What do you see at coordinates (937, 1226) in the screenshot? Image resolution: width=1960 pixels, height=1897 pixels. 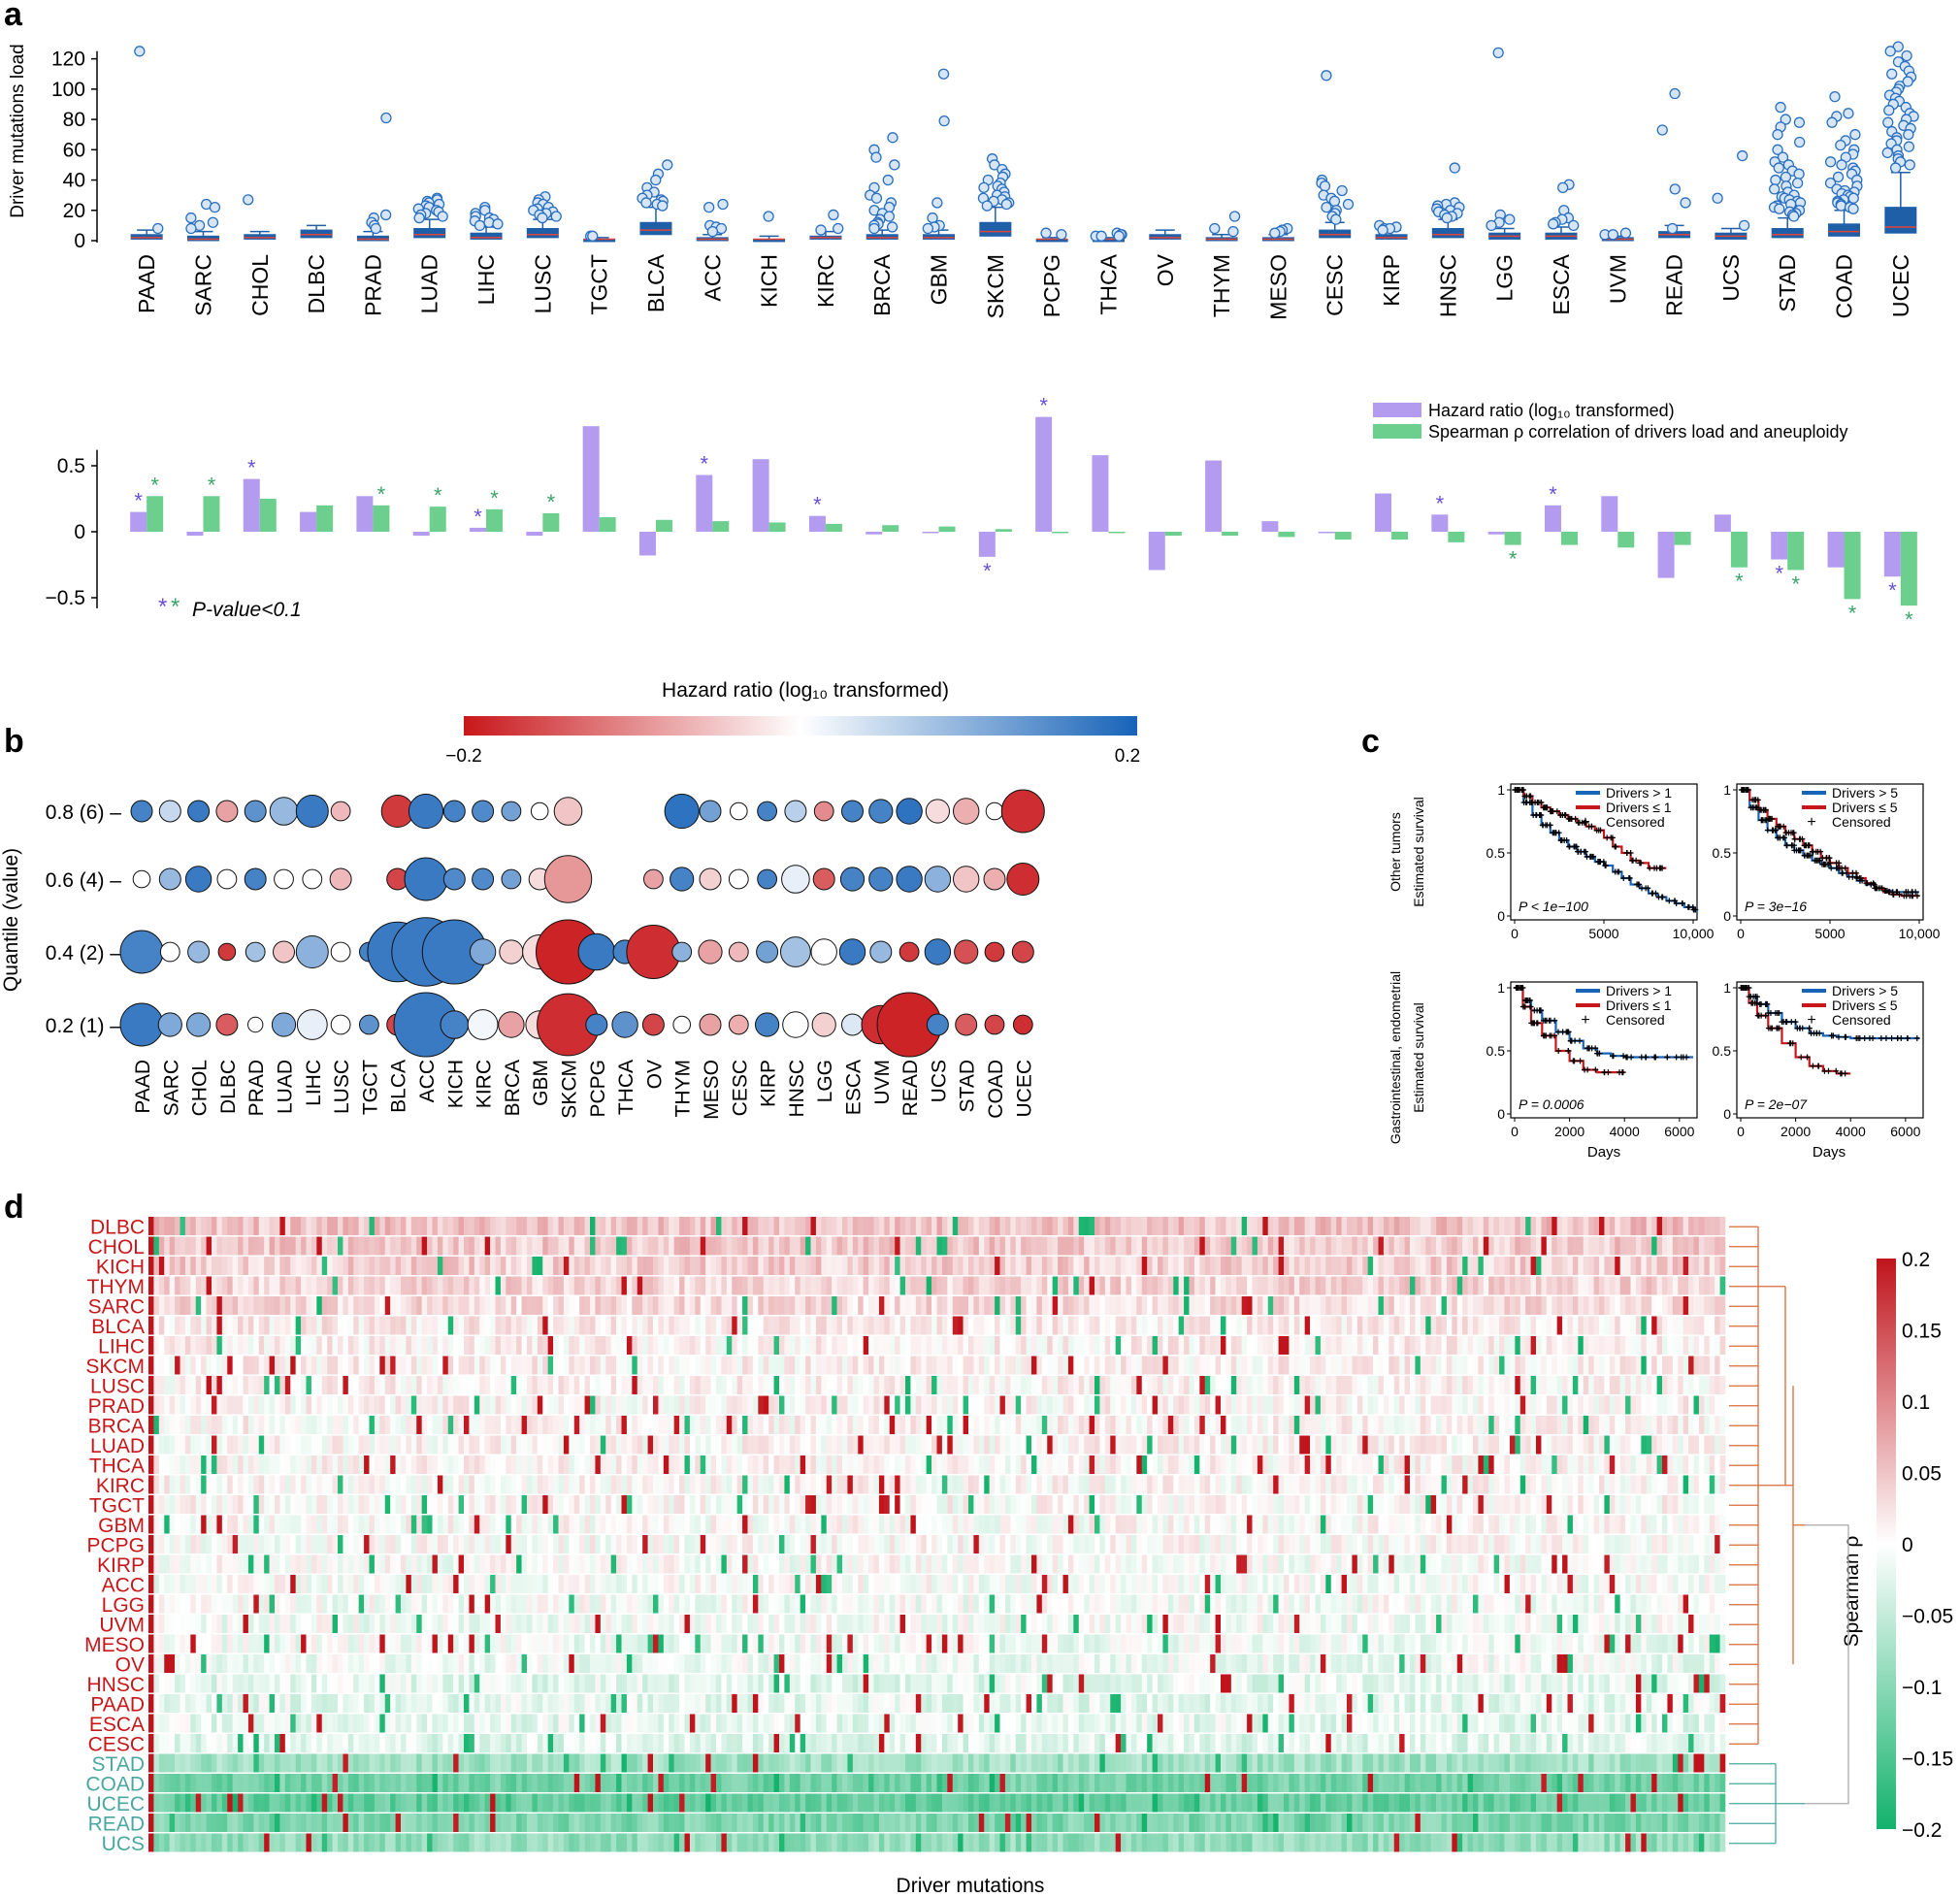 I see `d-row` at bounding box center [937, 1226].